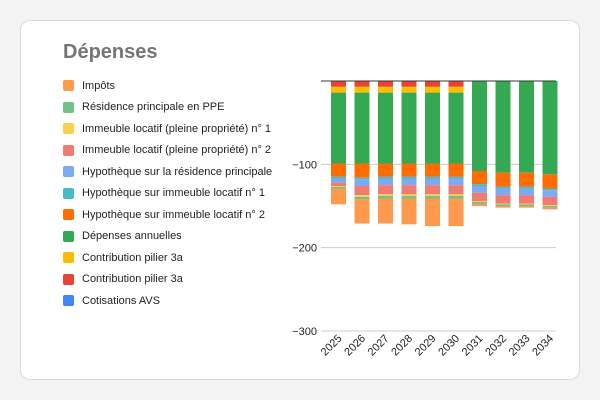 This screenshot has height=400, width=600. What do you see at coordinates (402, 346) in the screenshot?
I see `x-tick-label: 2028` at bounding box center [402, 346].